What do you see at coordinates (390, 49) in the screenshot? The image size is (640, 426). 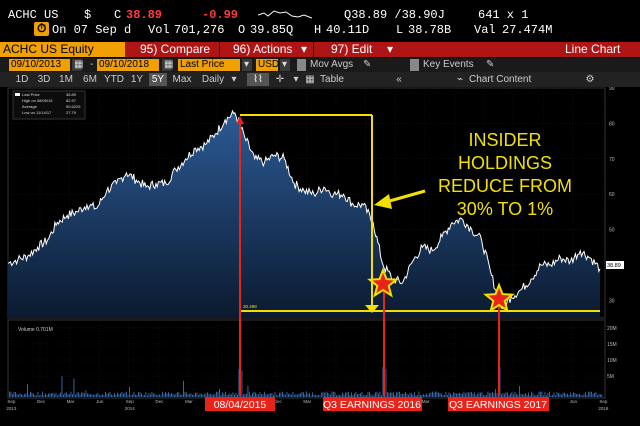 I see `edit-dropdown-icon: ▾` at bounding box center [390, 49].